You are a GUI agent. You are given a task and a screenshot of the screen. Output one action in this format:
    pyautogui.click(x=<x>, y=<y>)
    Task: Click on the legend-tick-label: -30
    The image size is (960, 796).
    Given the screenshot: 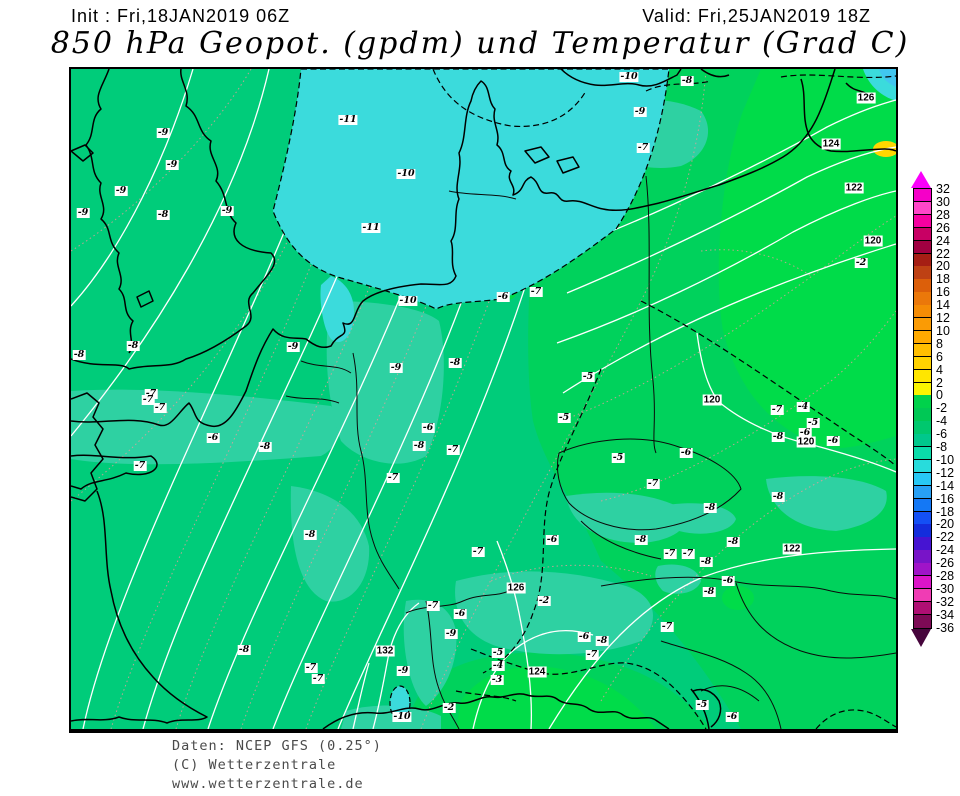 What is the action you would take?
    pyautogui.click(x=945, y=588)
    